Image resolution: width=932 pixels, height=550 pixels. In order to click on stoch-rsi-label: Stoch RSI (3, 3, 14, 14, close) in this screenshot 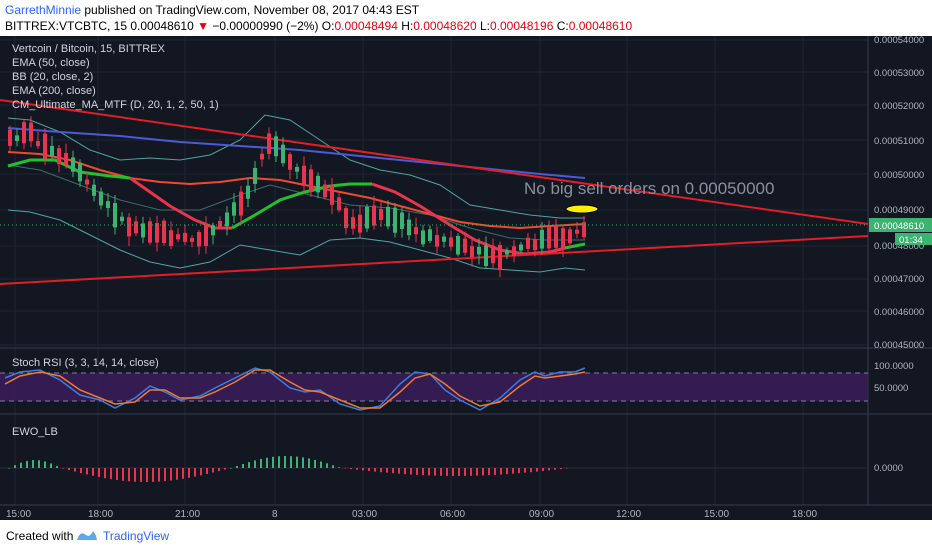, I will do `click(85, 363)`.